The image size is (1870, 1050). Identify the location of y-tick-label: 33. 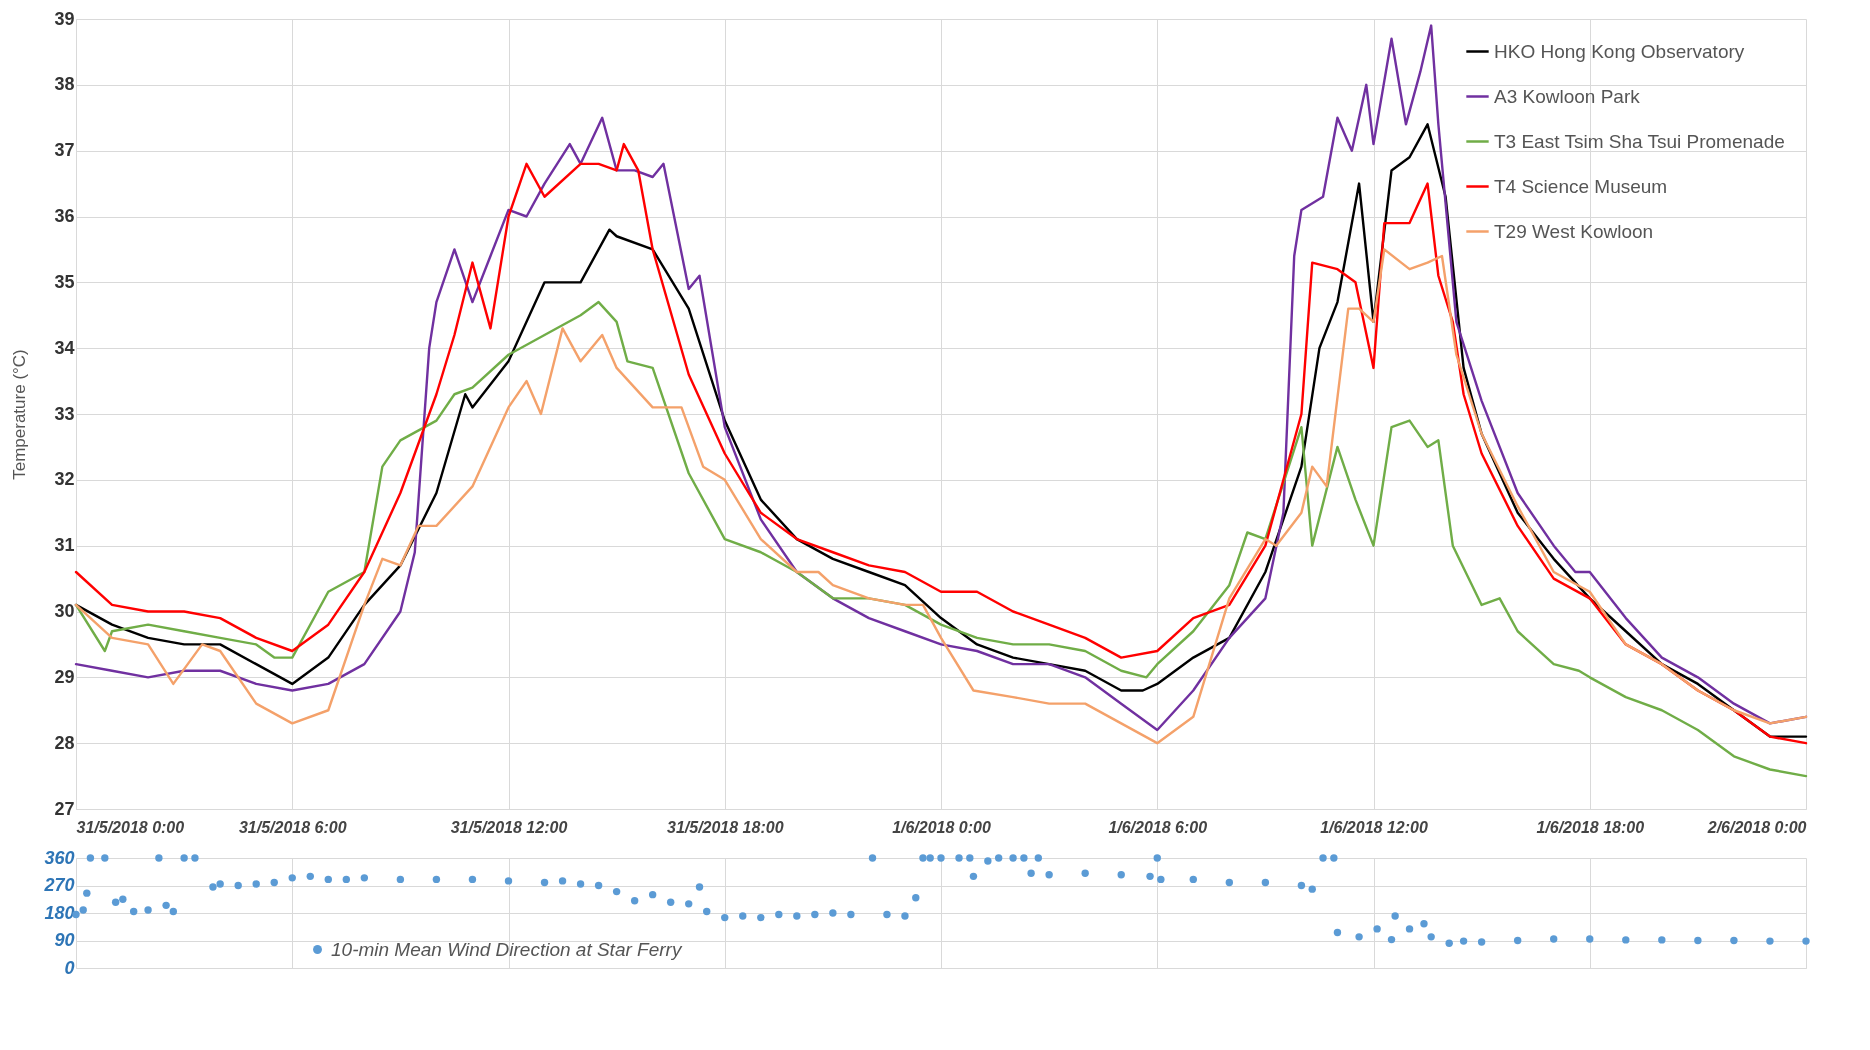
(64, 413).